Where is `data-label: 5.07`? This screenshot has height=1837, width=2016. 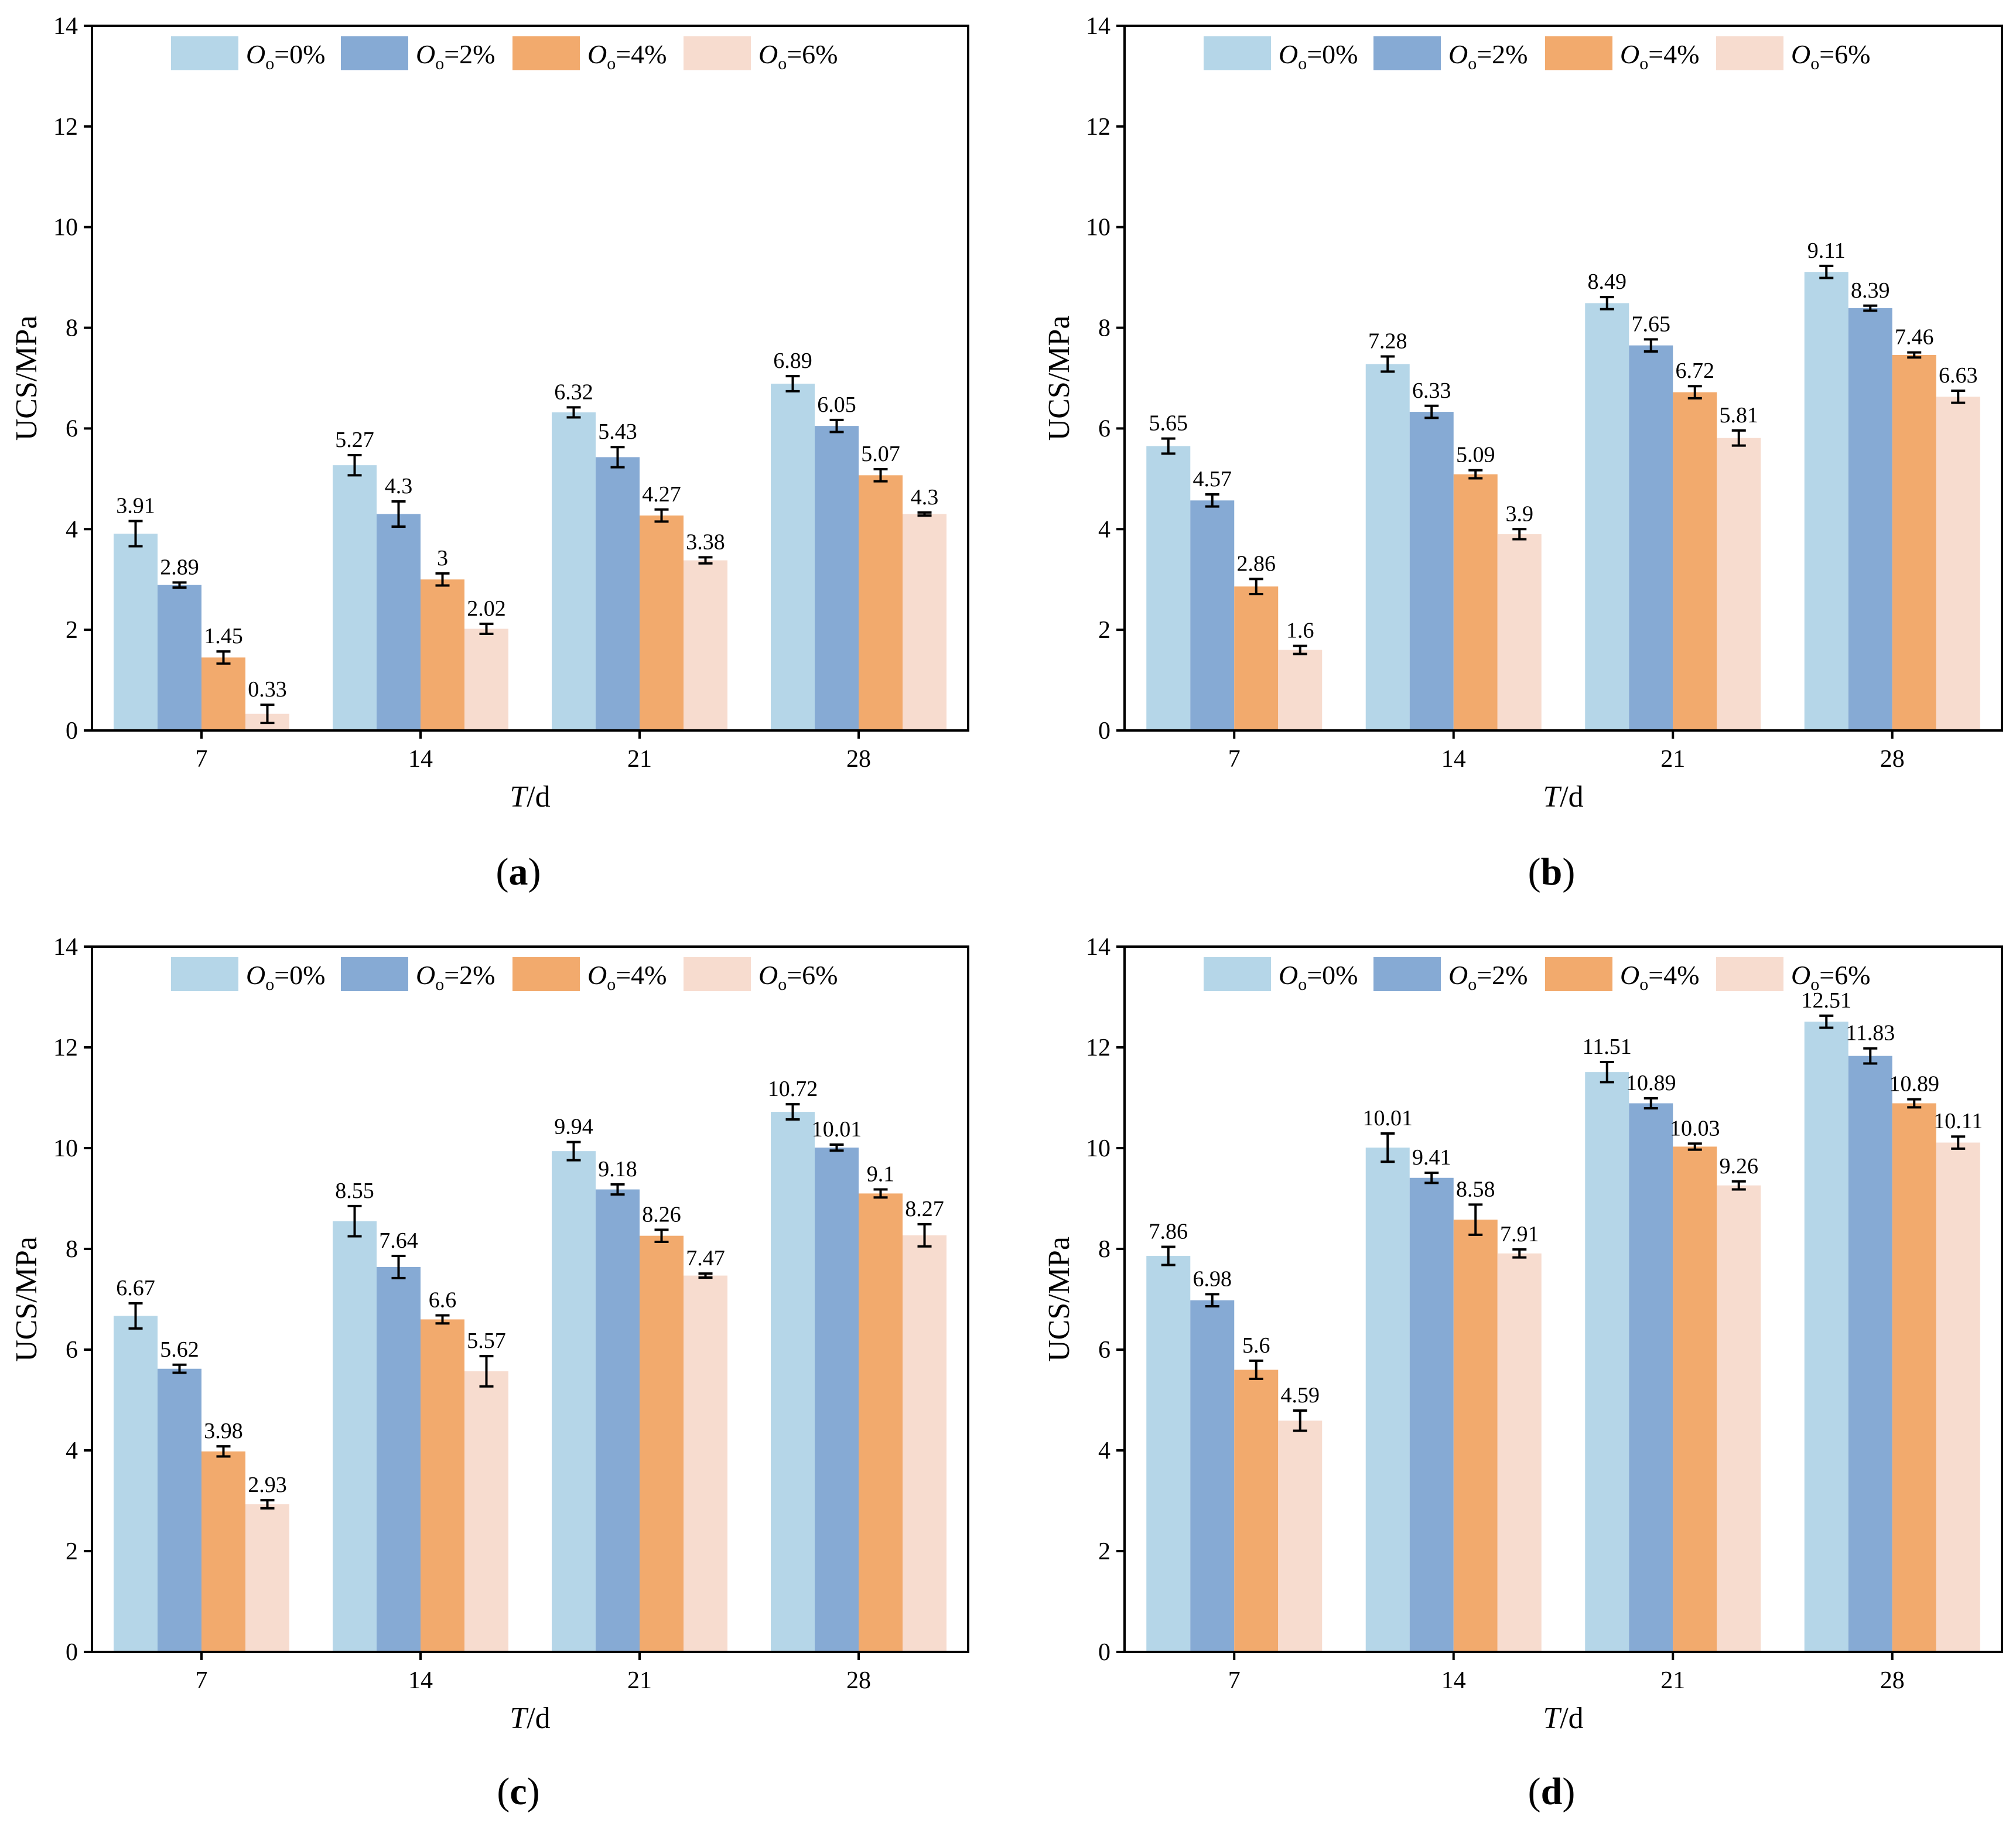
data-label: 5.07 is located at coordinates (880, 454).